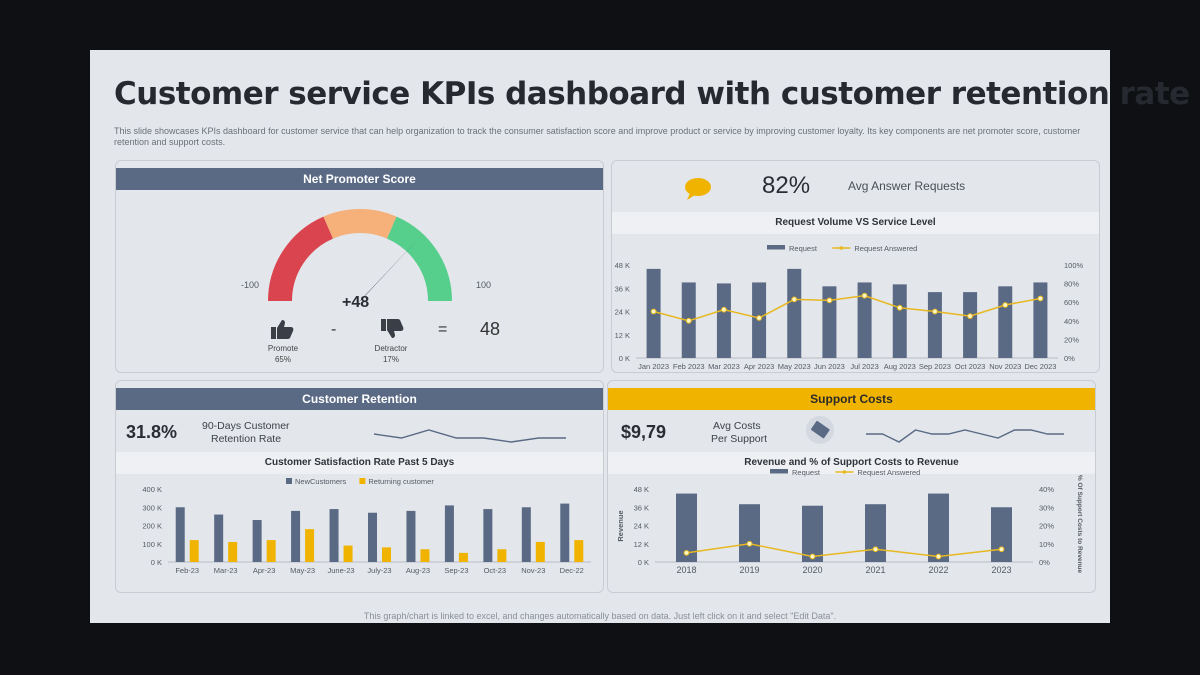  I want to click on sparkline-path, so click(469, 436).